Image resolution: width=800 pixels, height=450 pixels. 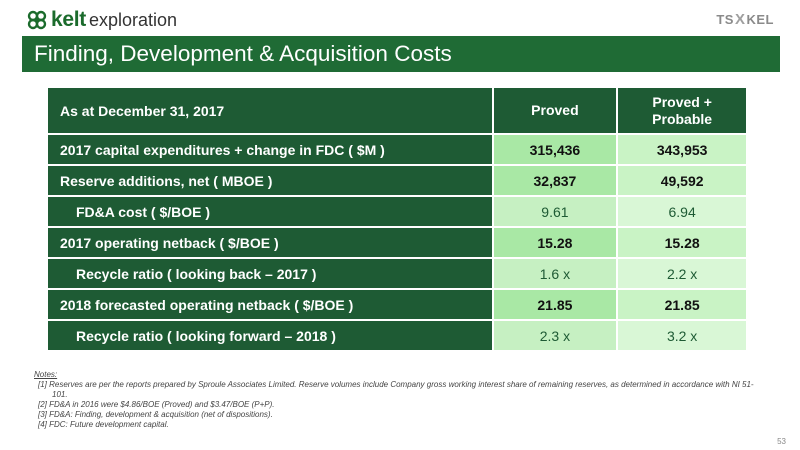 What do you see at coordinates (271, 111) in the screenshot?
I see `header-date-label: As at December 31, 2017` at bounding box center [271, 111].